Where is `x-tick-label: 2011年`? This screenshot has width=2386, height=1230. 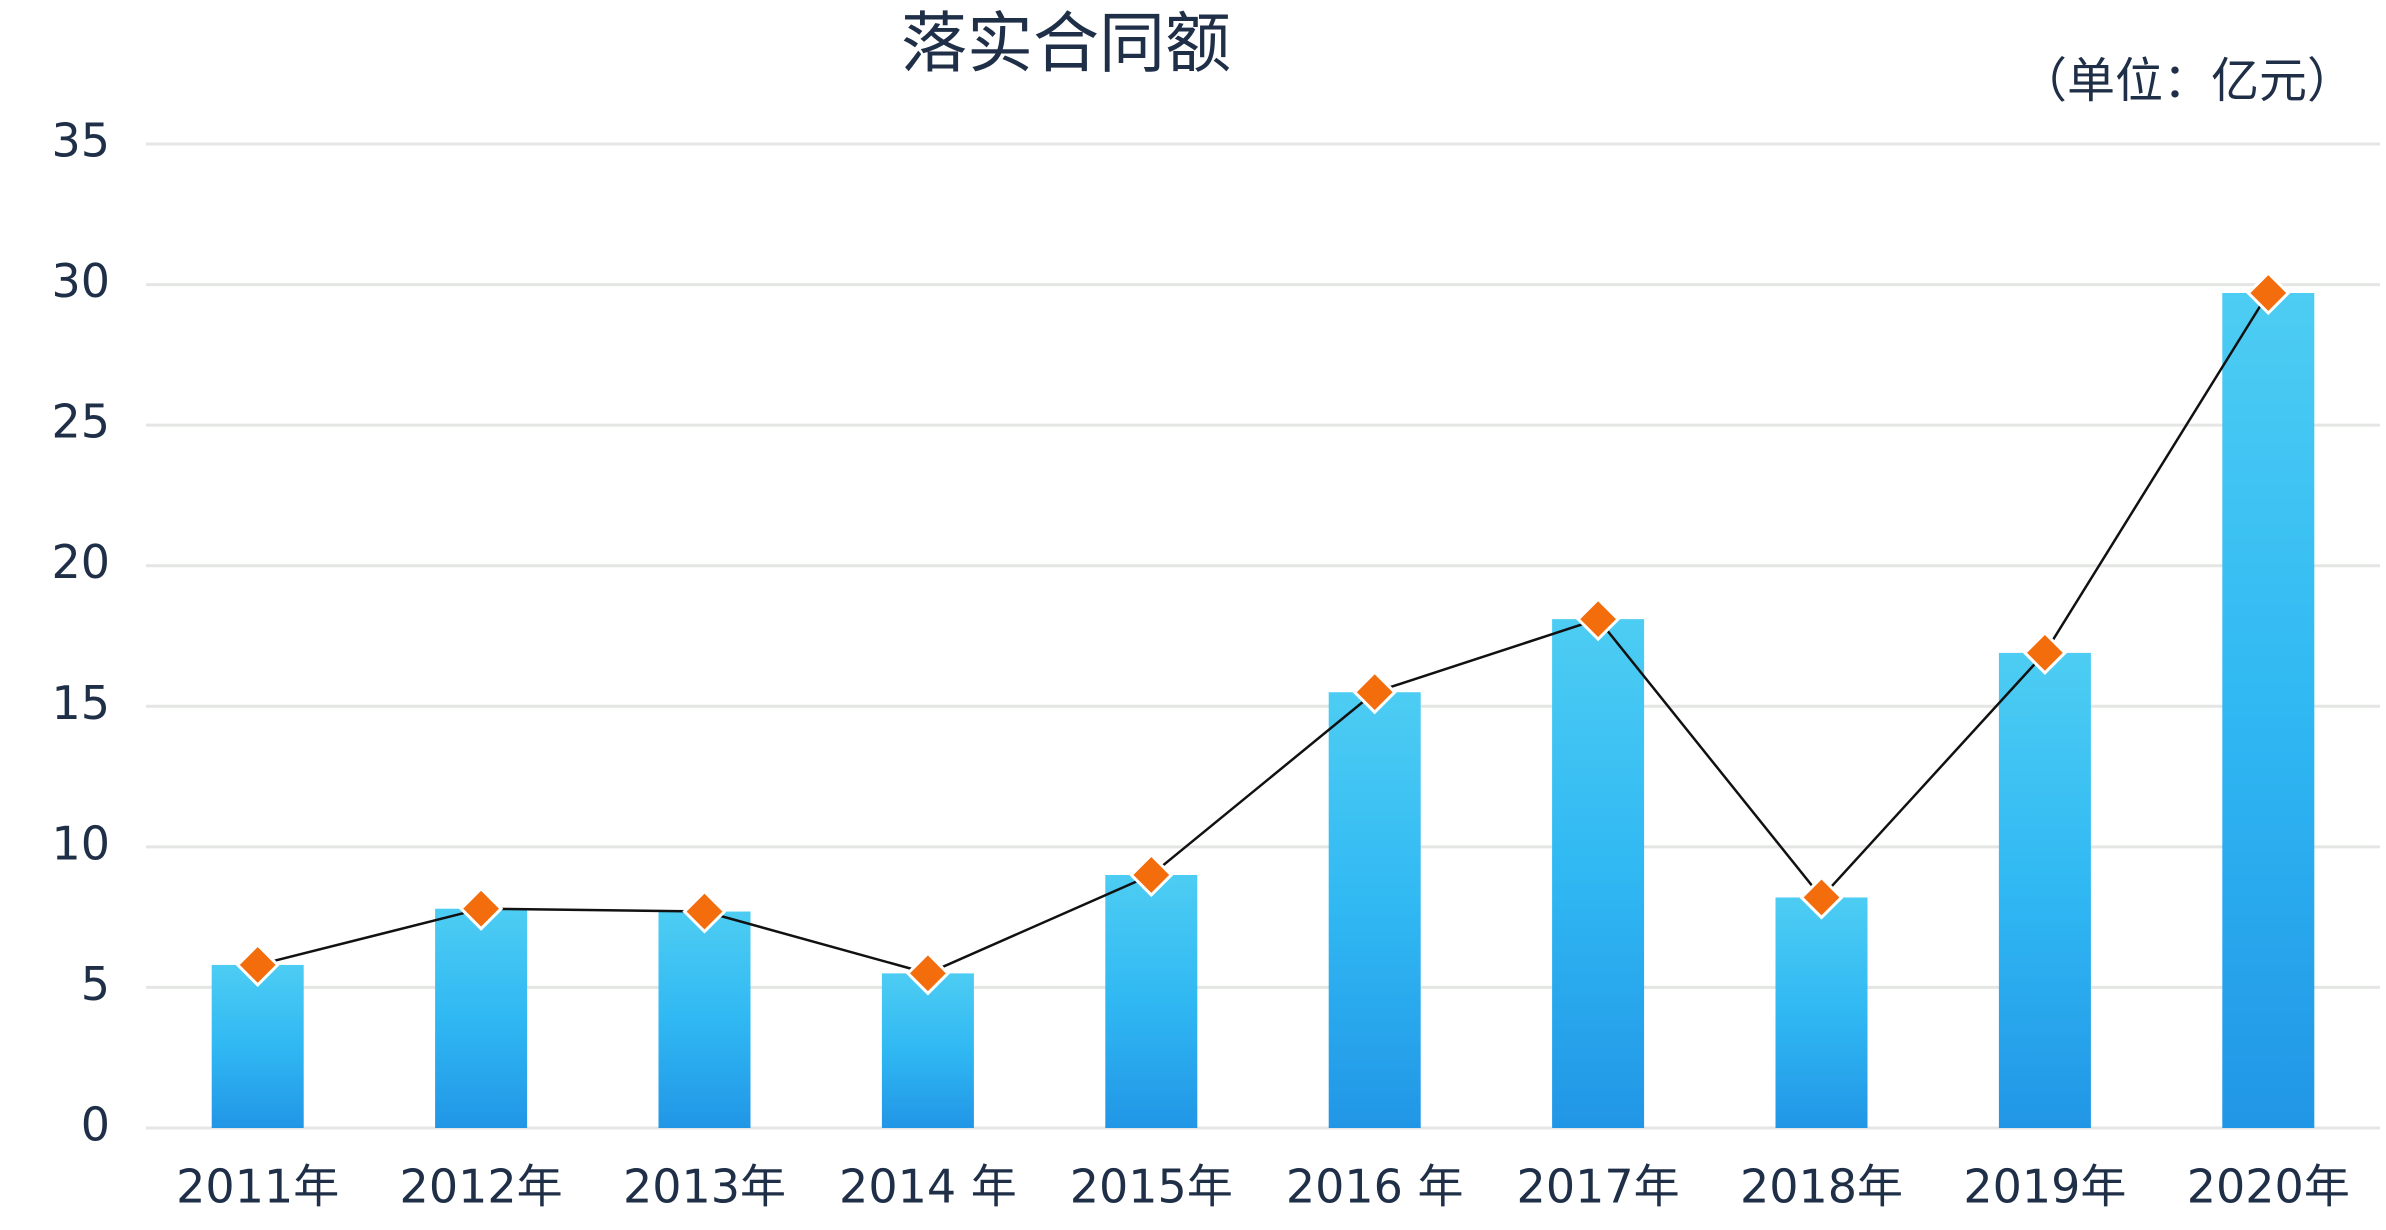 x-tick-label: 2011年 is located at coordinates (257, 1187).